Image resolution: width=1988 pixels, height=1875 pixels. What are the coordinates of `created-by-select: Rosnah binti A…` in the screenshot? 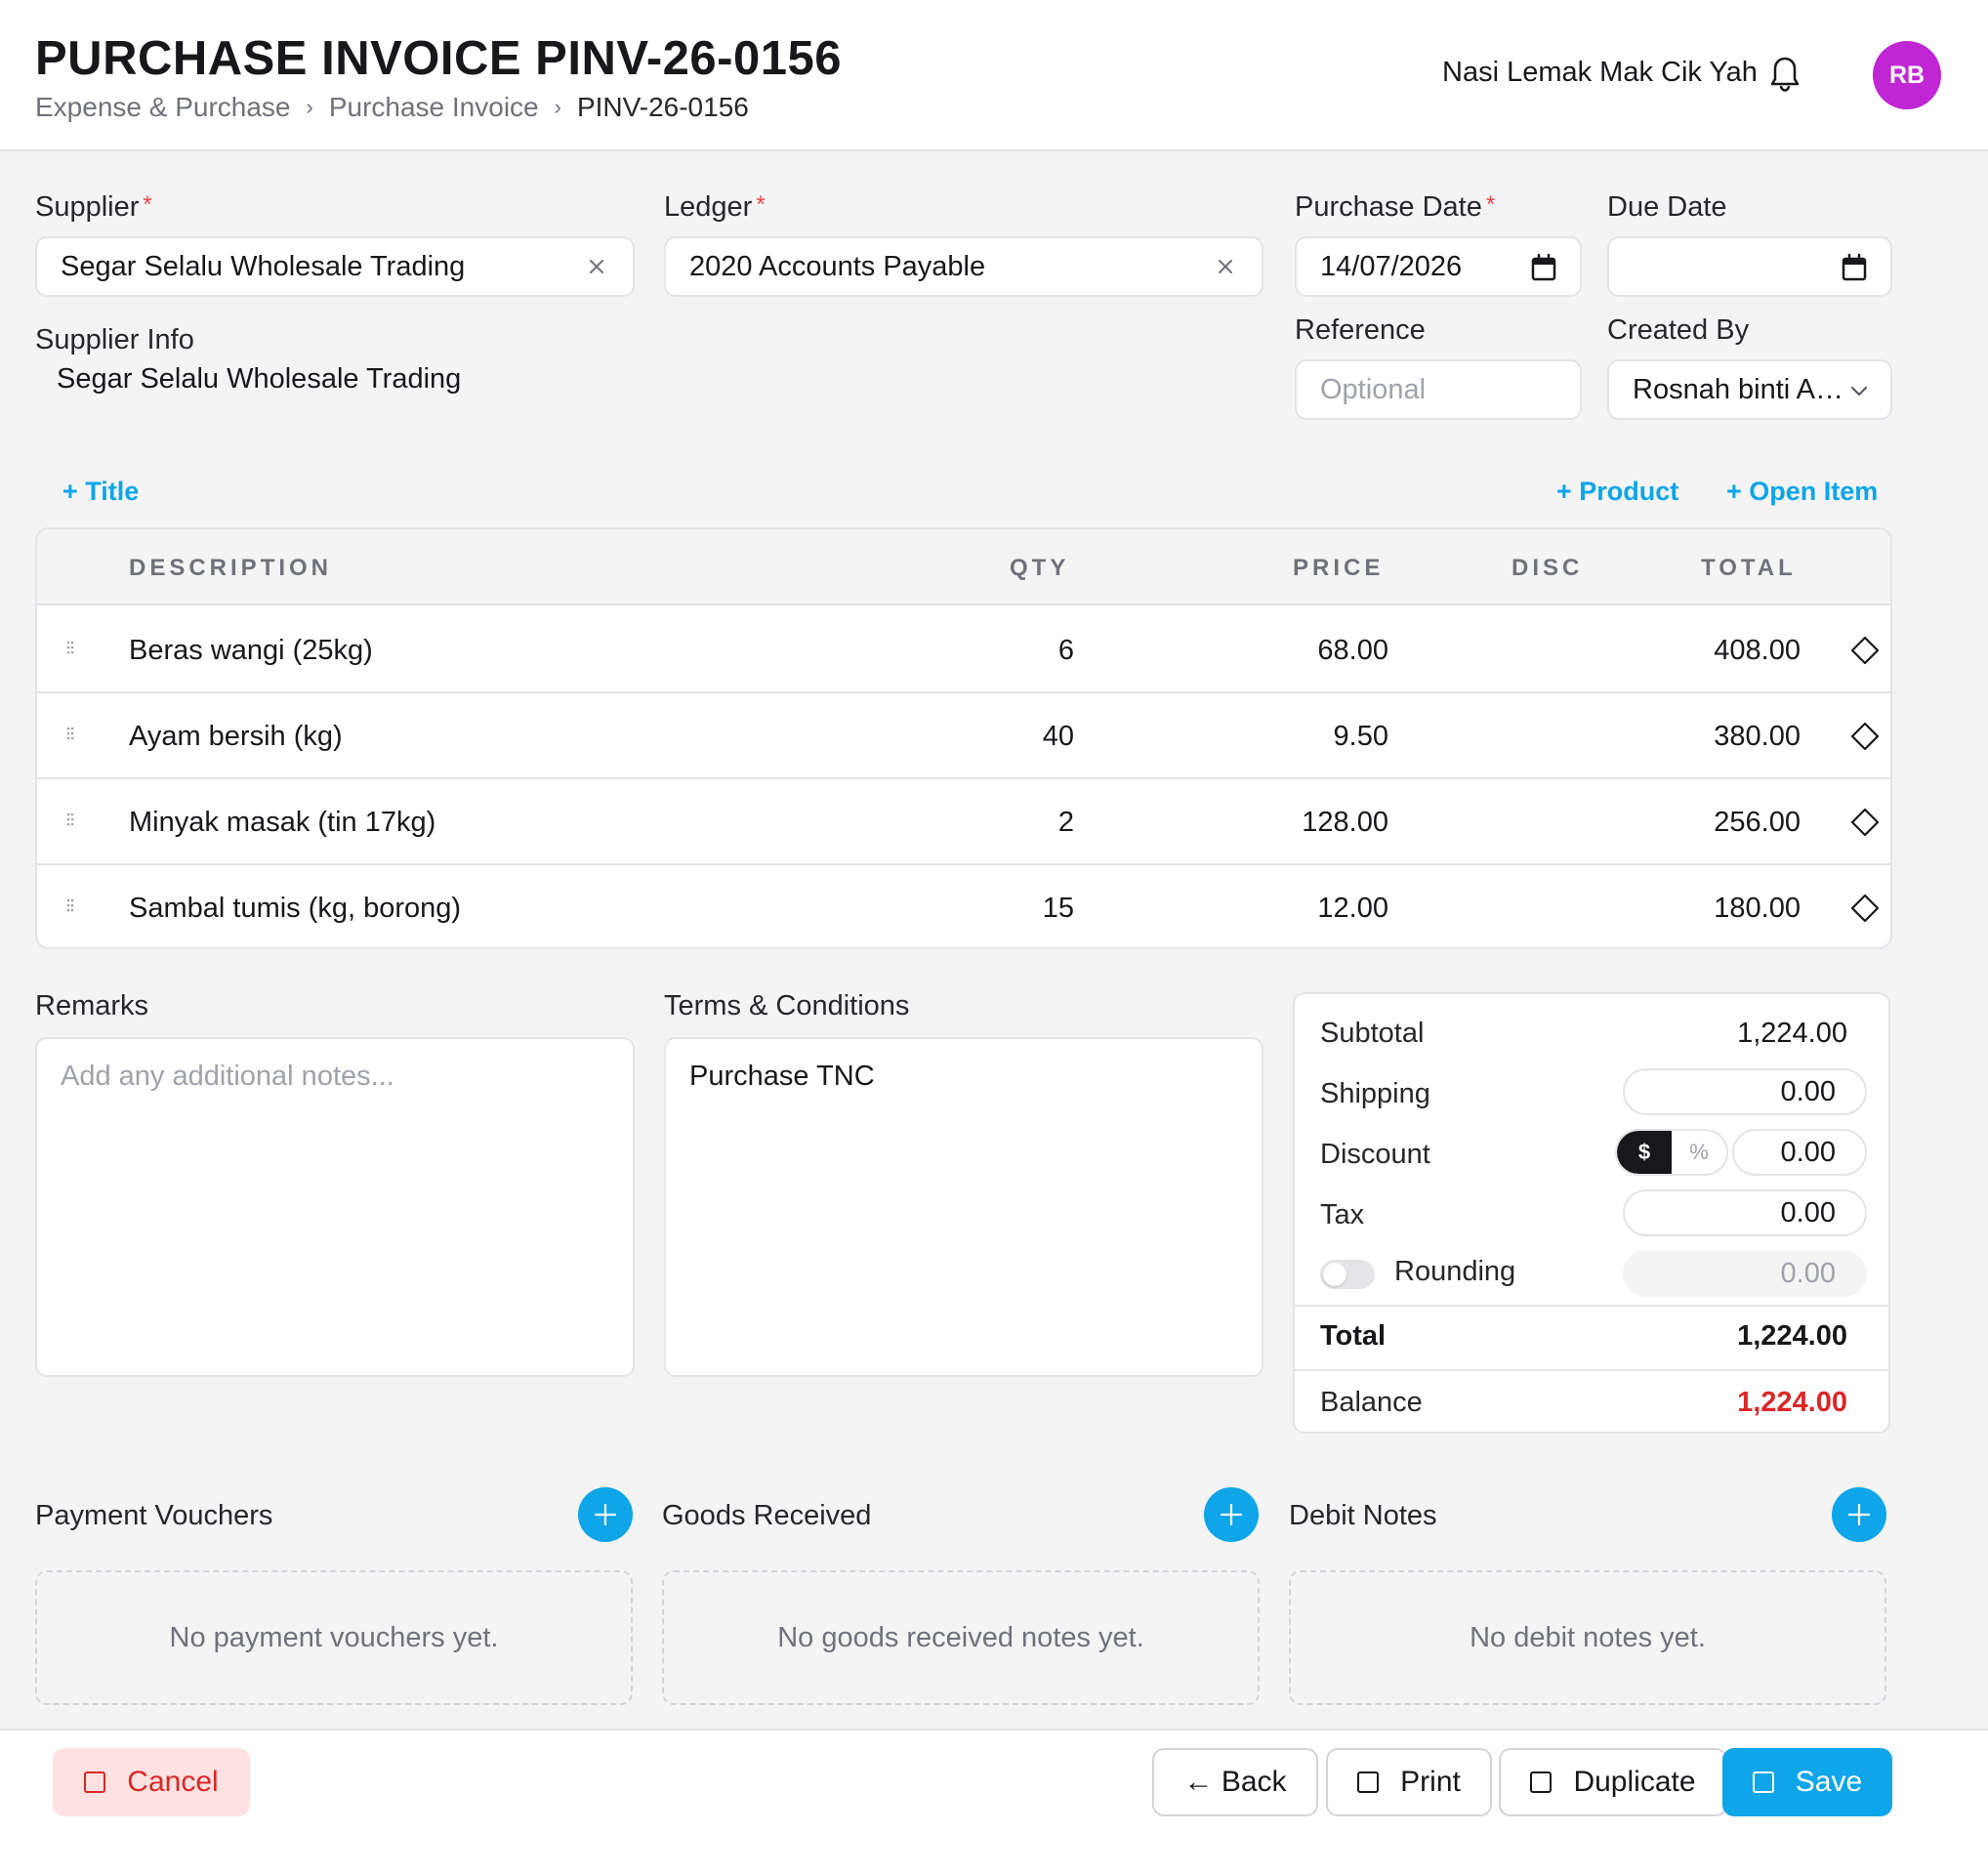 It's located at (1749, 389).